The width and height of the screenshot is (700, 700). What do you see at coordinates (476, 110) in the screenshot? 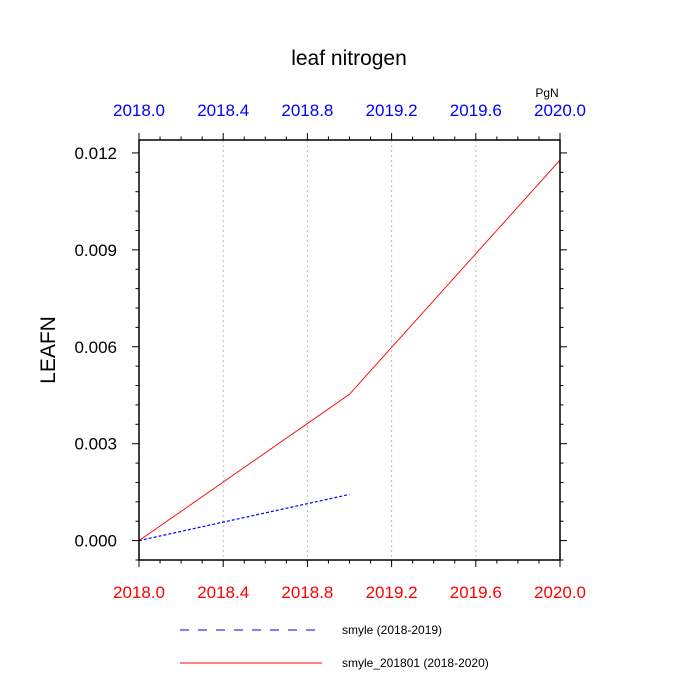
I see `x-tick-label-top: 2019.6` at bounding box center [476, 110].